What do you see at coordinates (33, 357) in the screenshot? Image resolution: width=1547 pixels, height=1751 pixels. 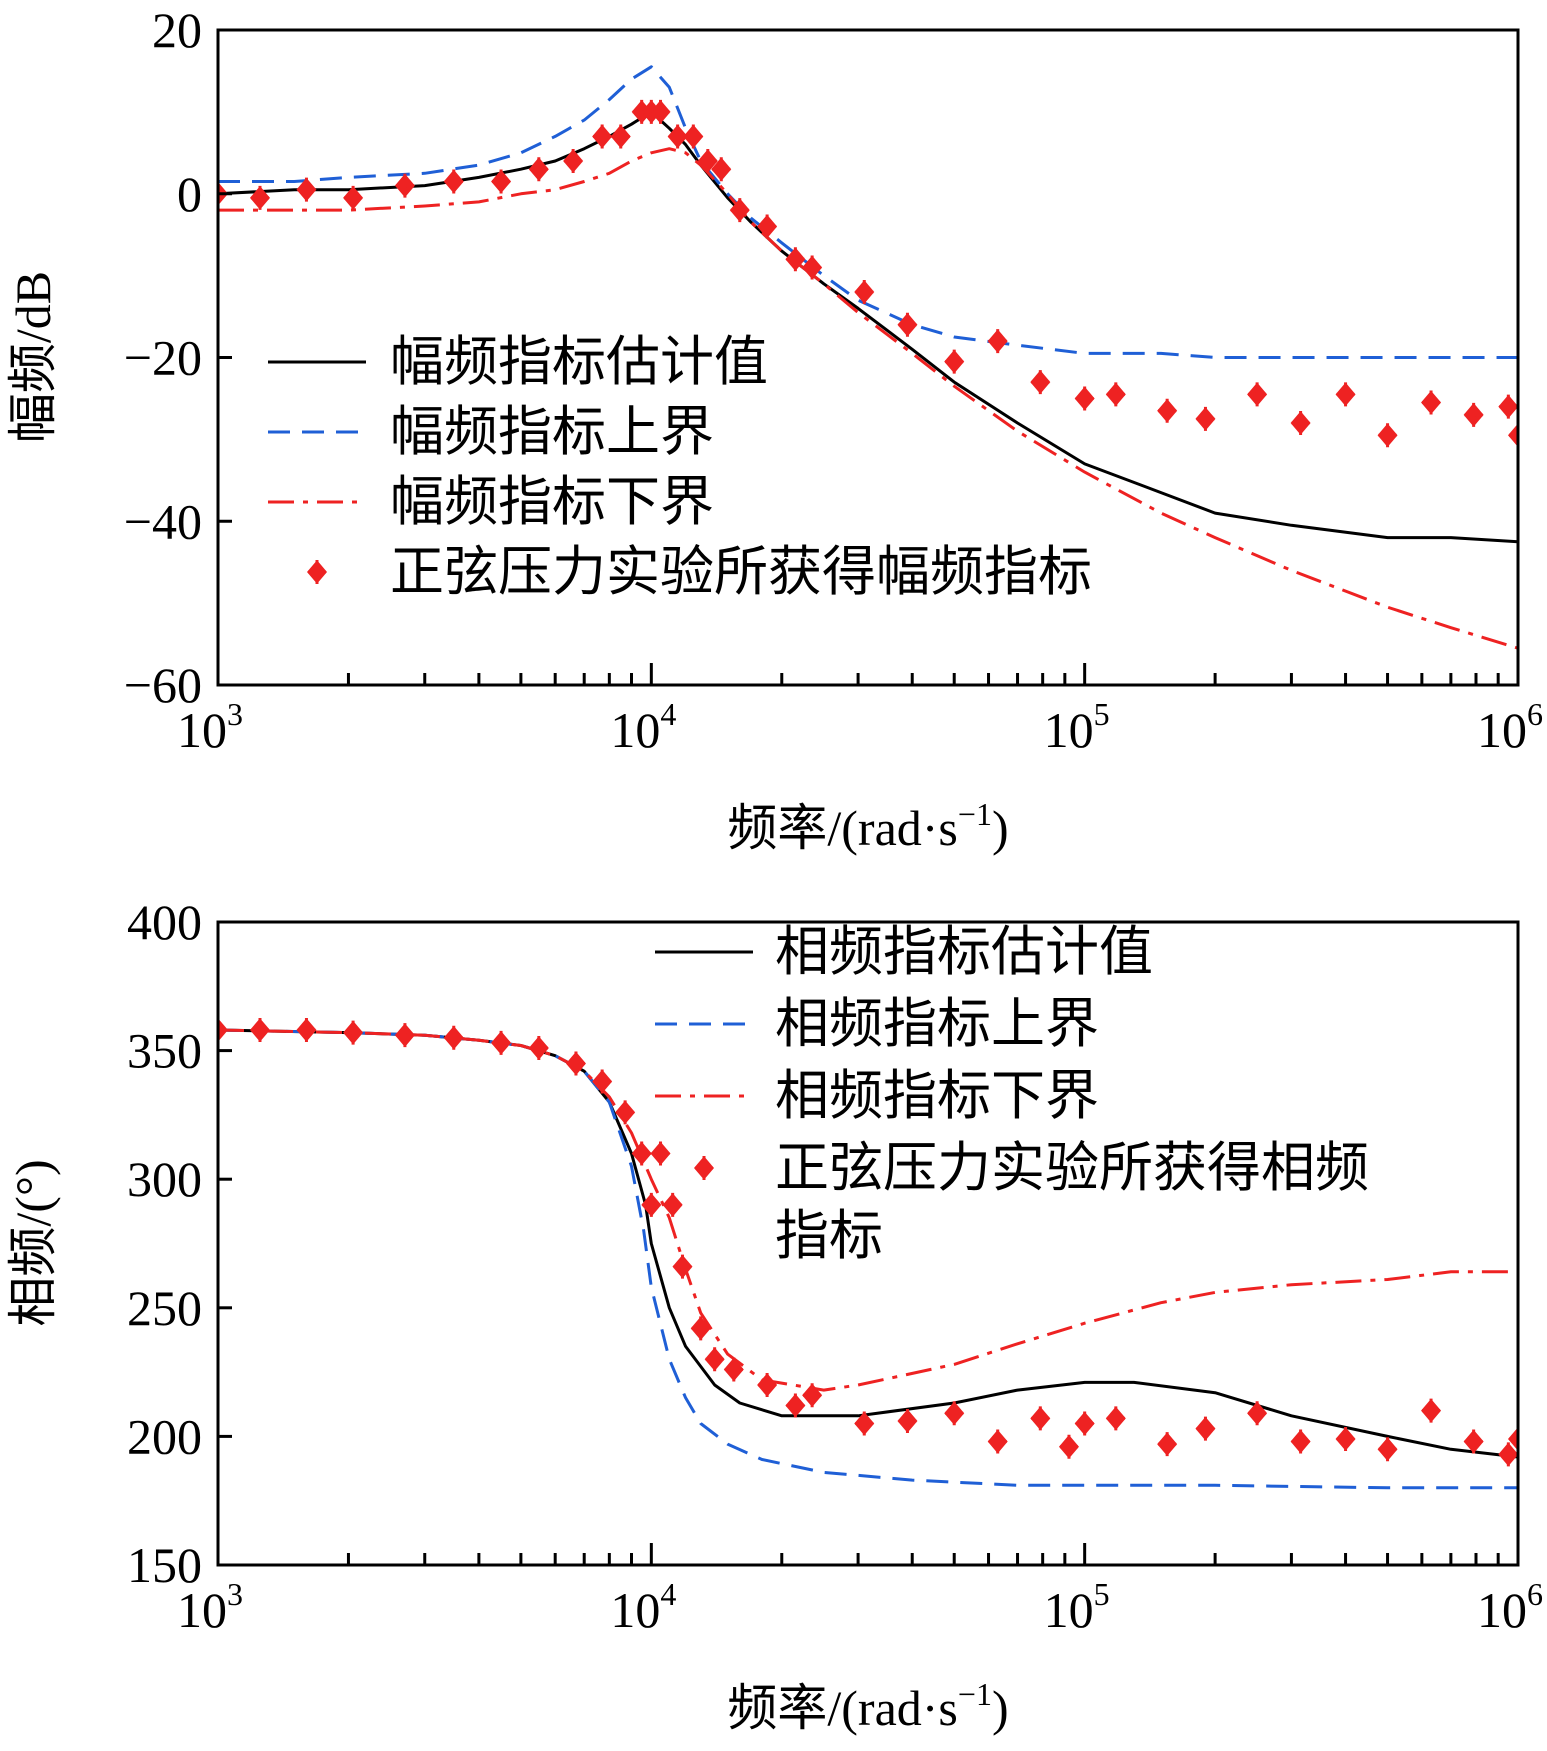 I see `magnitude-y-axis-title: 幅频/dB` at bounding box center [33, 357].